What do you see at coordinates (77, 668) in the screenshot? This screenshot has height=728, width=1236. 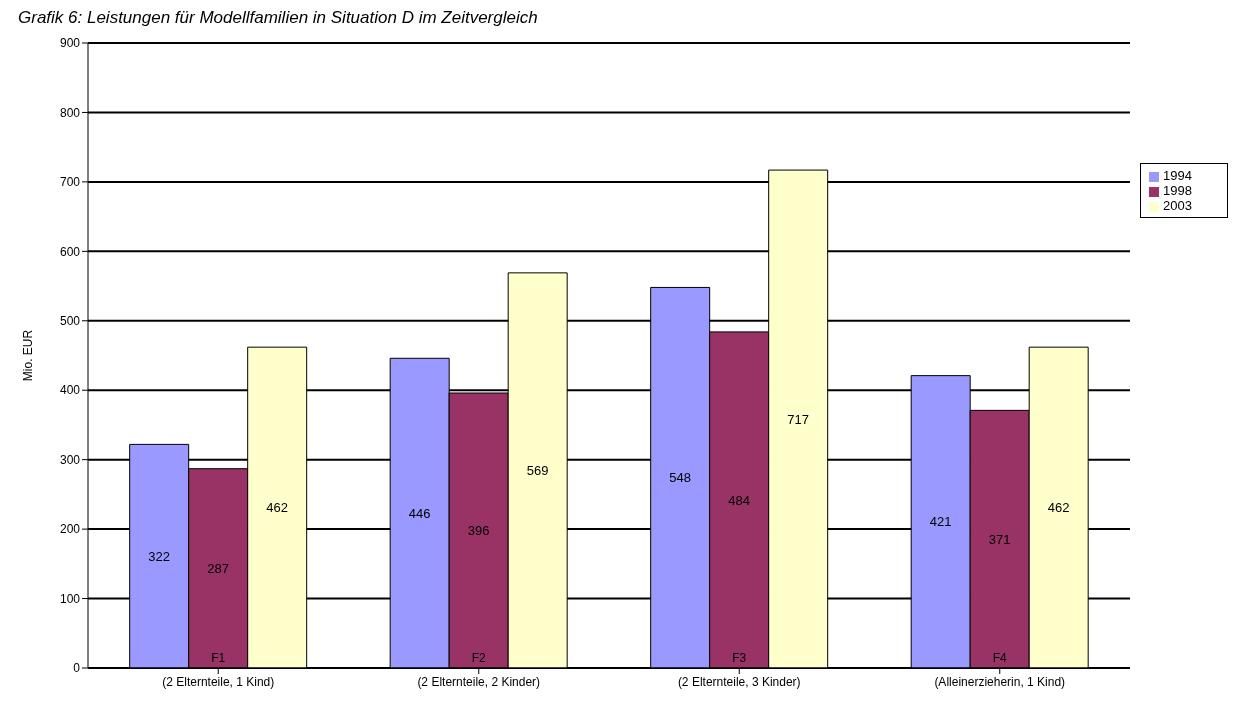 I see `y-tick-label: 0` at bounding box center [77, 668].